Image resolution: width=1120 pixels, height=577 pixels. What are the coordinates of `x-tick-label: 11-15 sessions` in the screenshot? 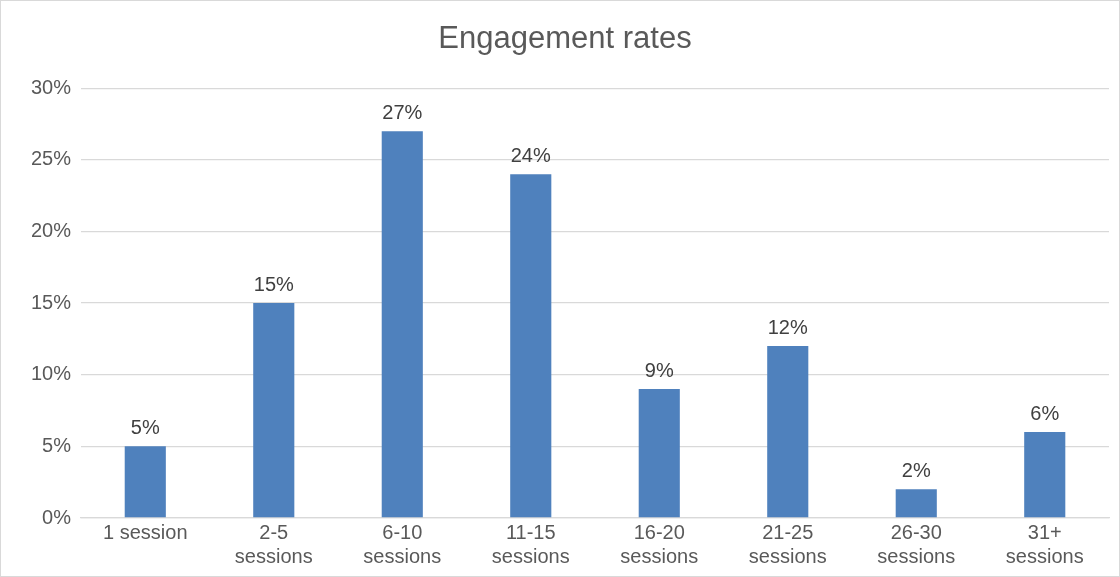 It's located at (530, 543).